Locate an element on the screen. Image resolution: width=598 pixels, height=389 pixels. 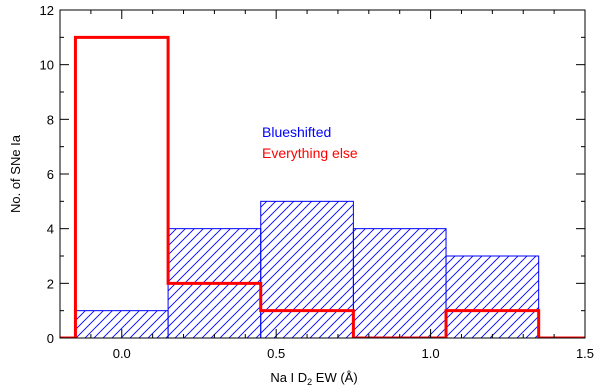
x-axis-label: Na I D2 EW (Å) is located at coordinates (313, 378).